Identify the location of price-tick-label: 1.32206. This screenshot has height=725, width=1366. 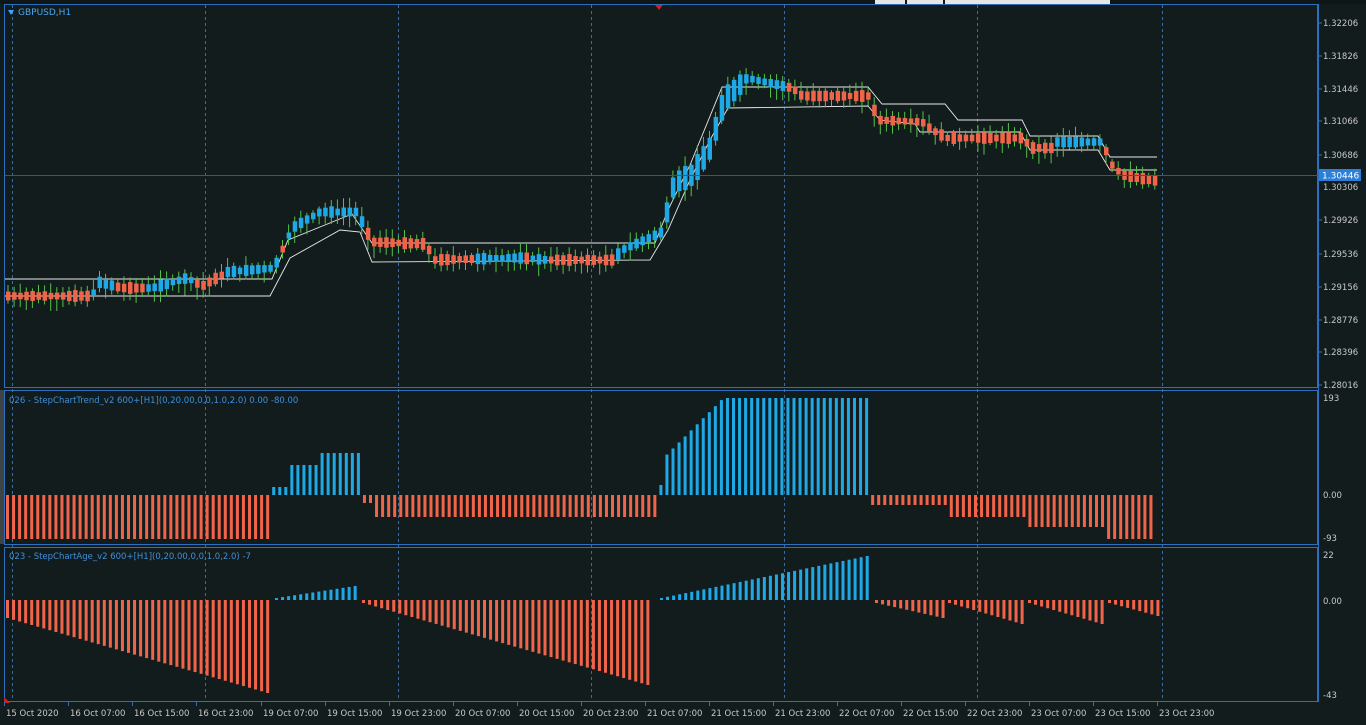
(1340, 24).